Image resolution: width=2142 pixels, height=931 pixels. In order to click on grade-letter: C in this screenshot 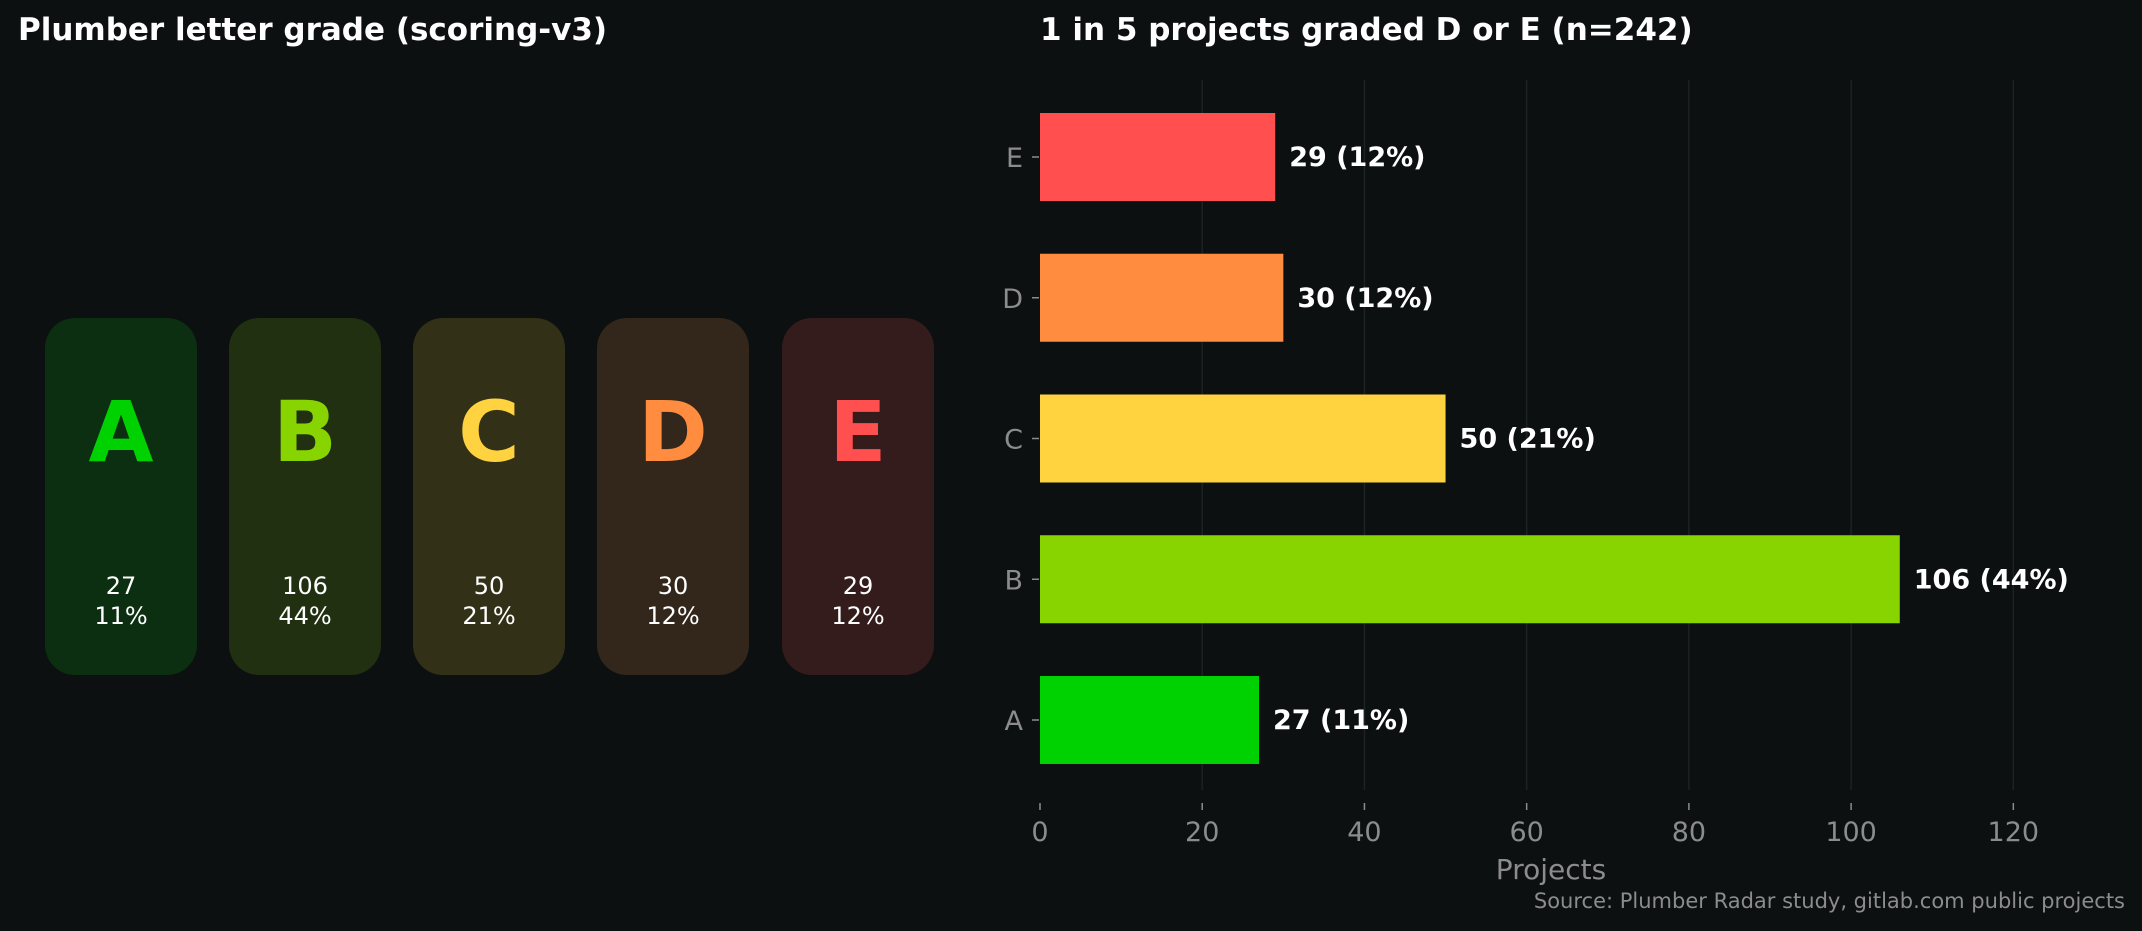, I will do `click(489, 432)`.